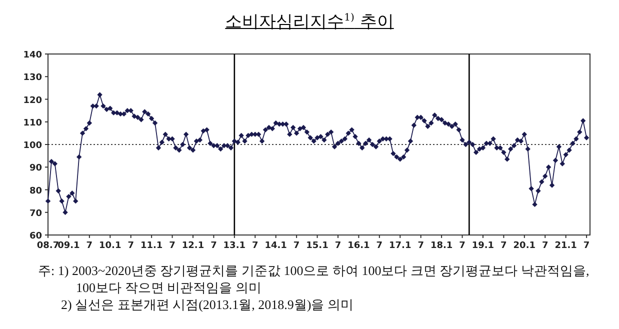  What do you see at coordinates (35, 169) in the screenshot?
I see `y-tick-label: 90` at bounding box center [35, 169].